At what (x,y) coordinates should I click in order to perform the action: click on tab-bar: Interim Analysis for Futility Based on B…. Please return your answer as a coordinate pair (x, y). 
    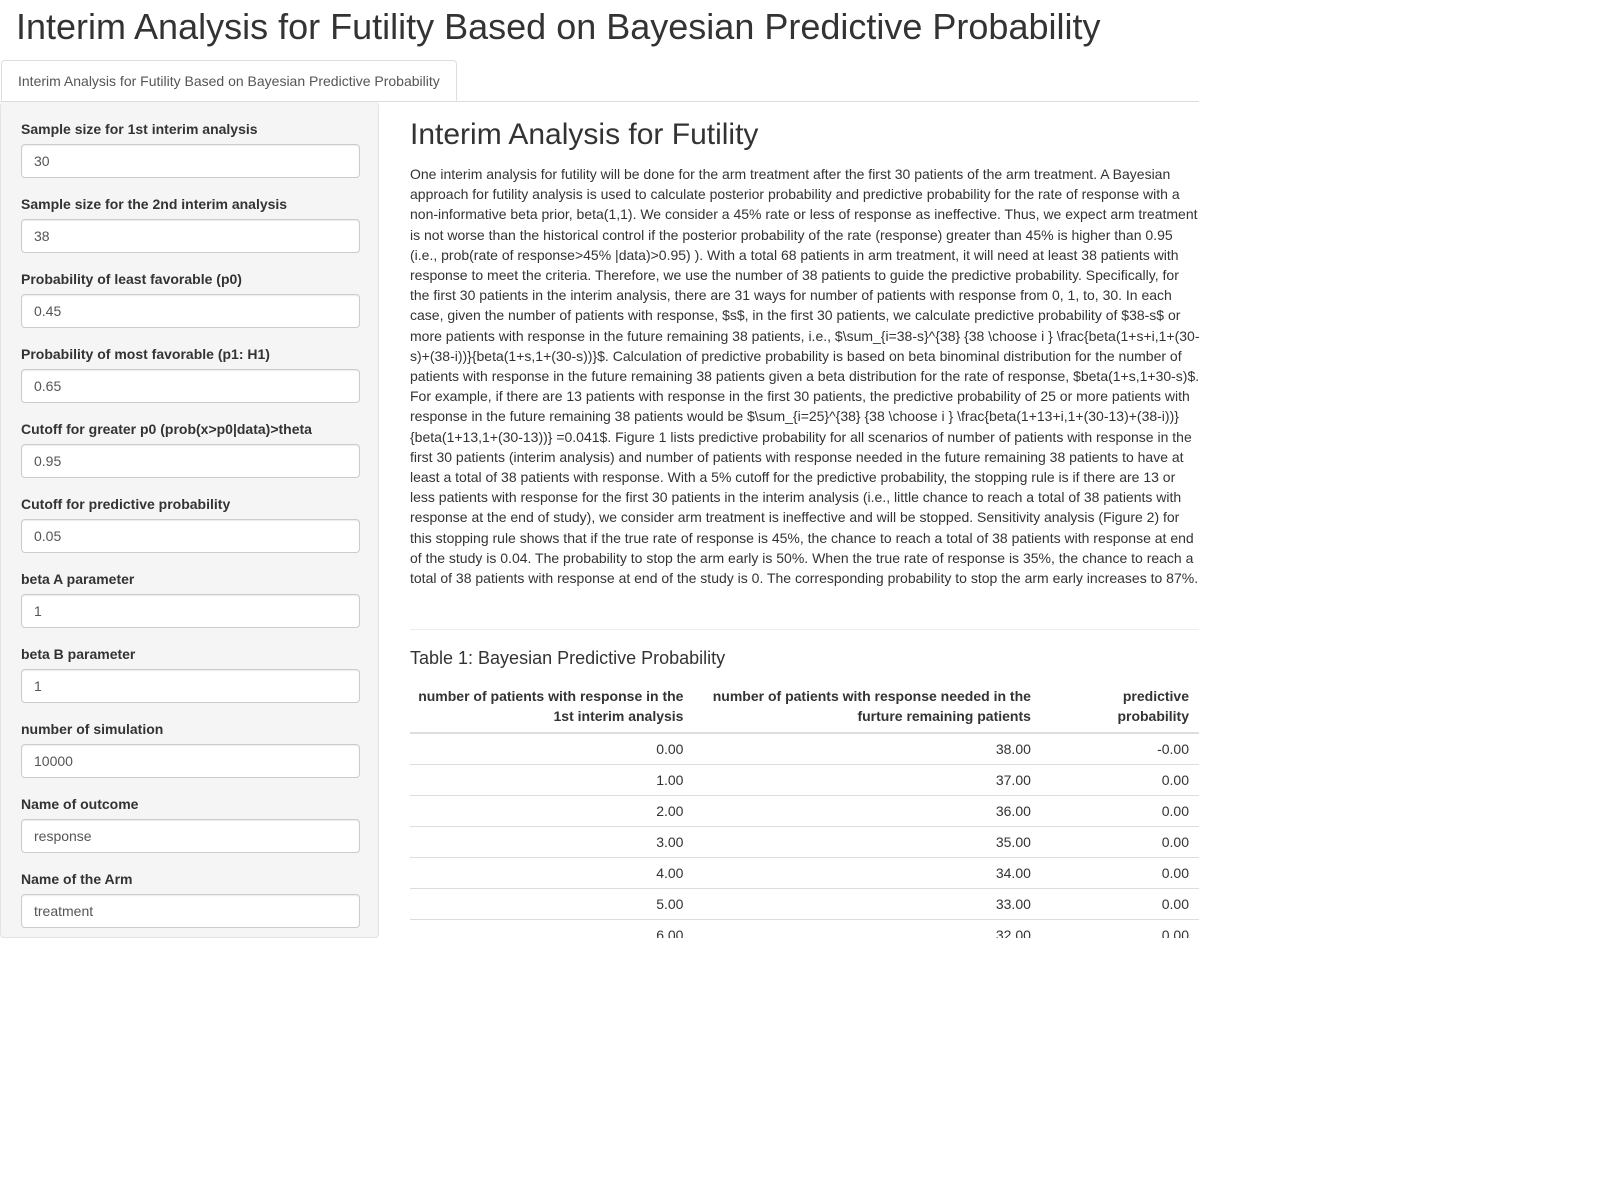
    Looking at the image, I should click on (599, 81).